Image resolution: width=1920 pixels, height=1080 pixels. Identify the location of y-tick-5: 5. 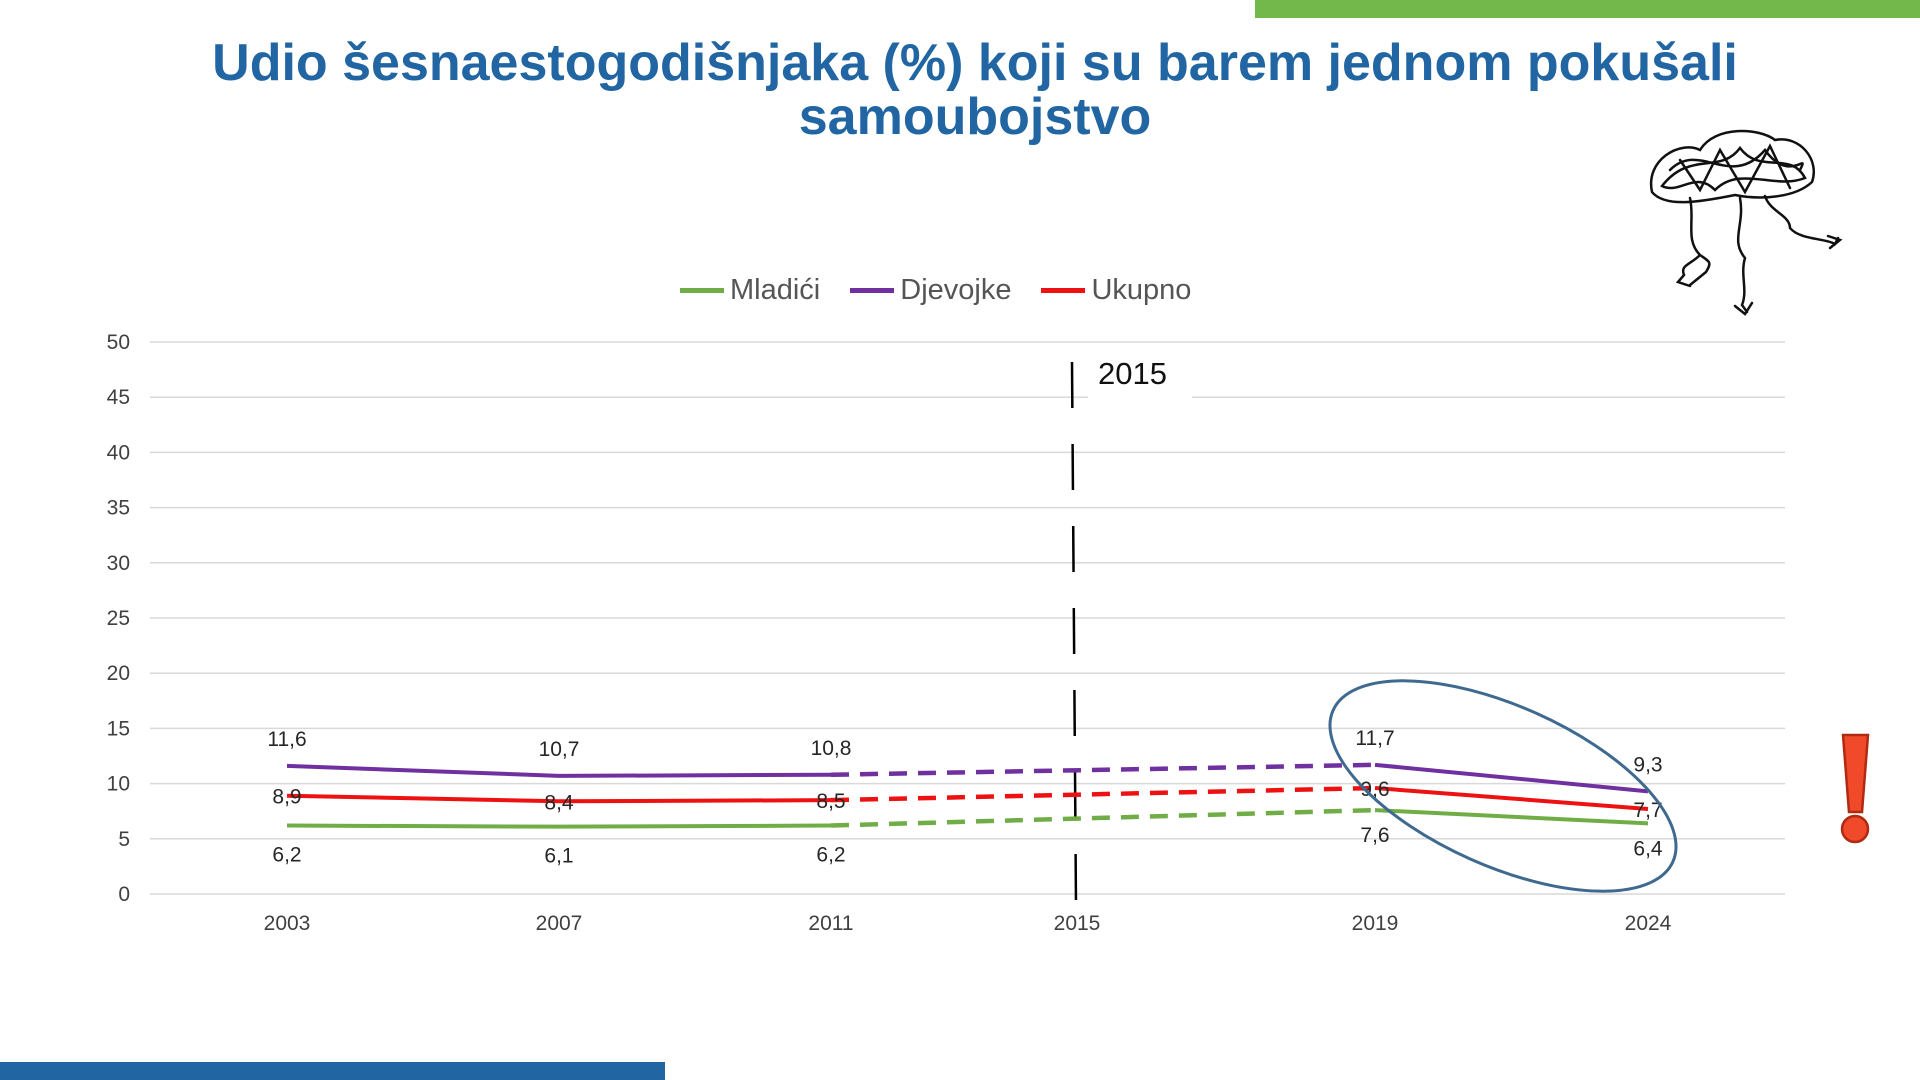
(124, 839).